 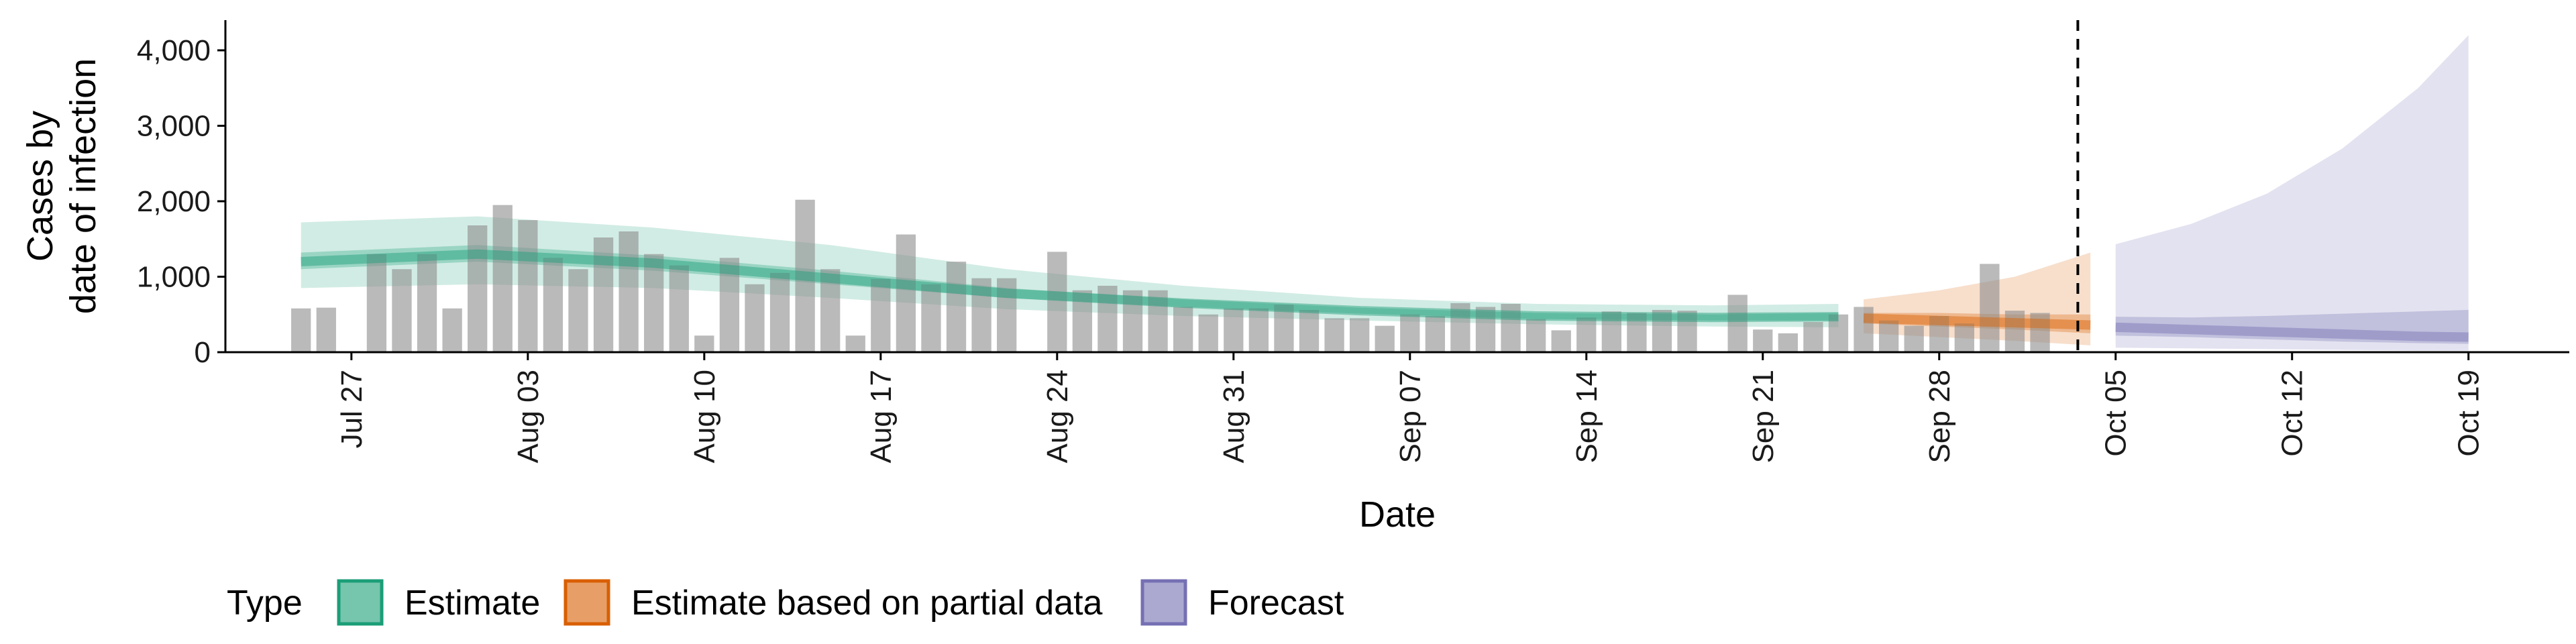 What do you see at coordinates (528, 416) in the screenshot?
I see `x-tick-label: Aug 03` at bounding box center [528, 416].